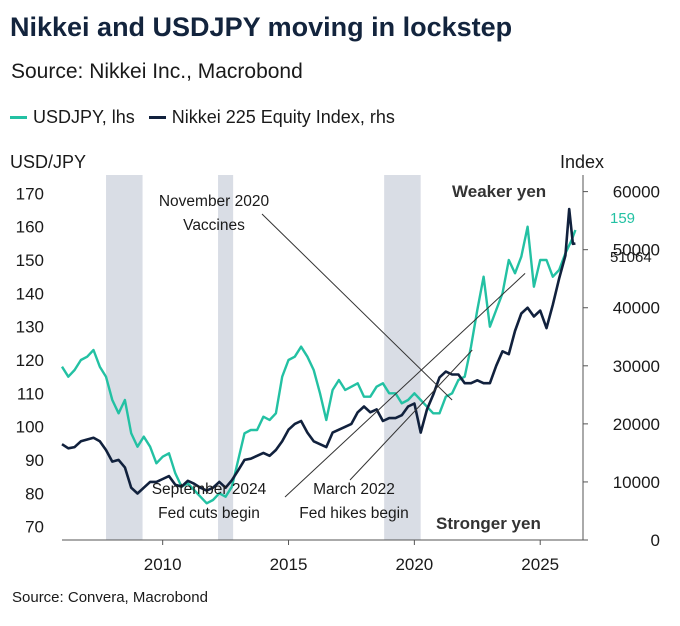  What do you see at coordinates (636, 308) in the screenshot?
I see `y-right-tick-label-40000: 40000` at bounding box center [636, 308].